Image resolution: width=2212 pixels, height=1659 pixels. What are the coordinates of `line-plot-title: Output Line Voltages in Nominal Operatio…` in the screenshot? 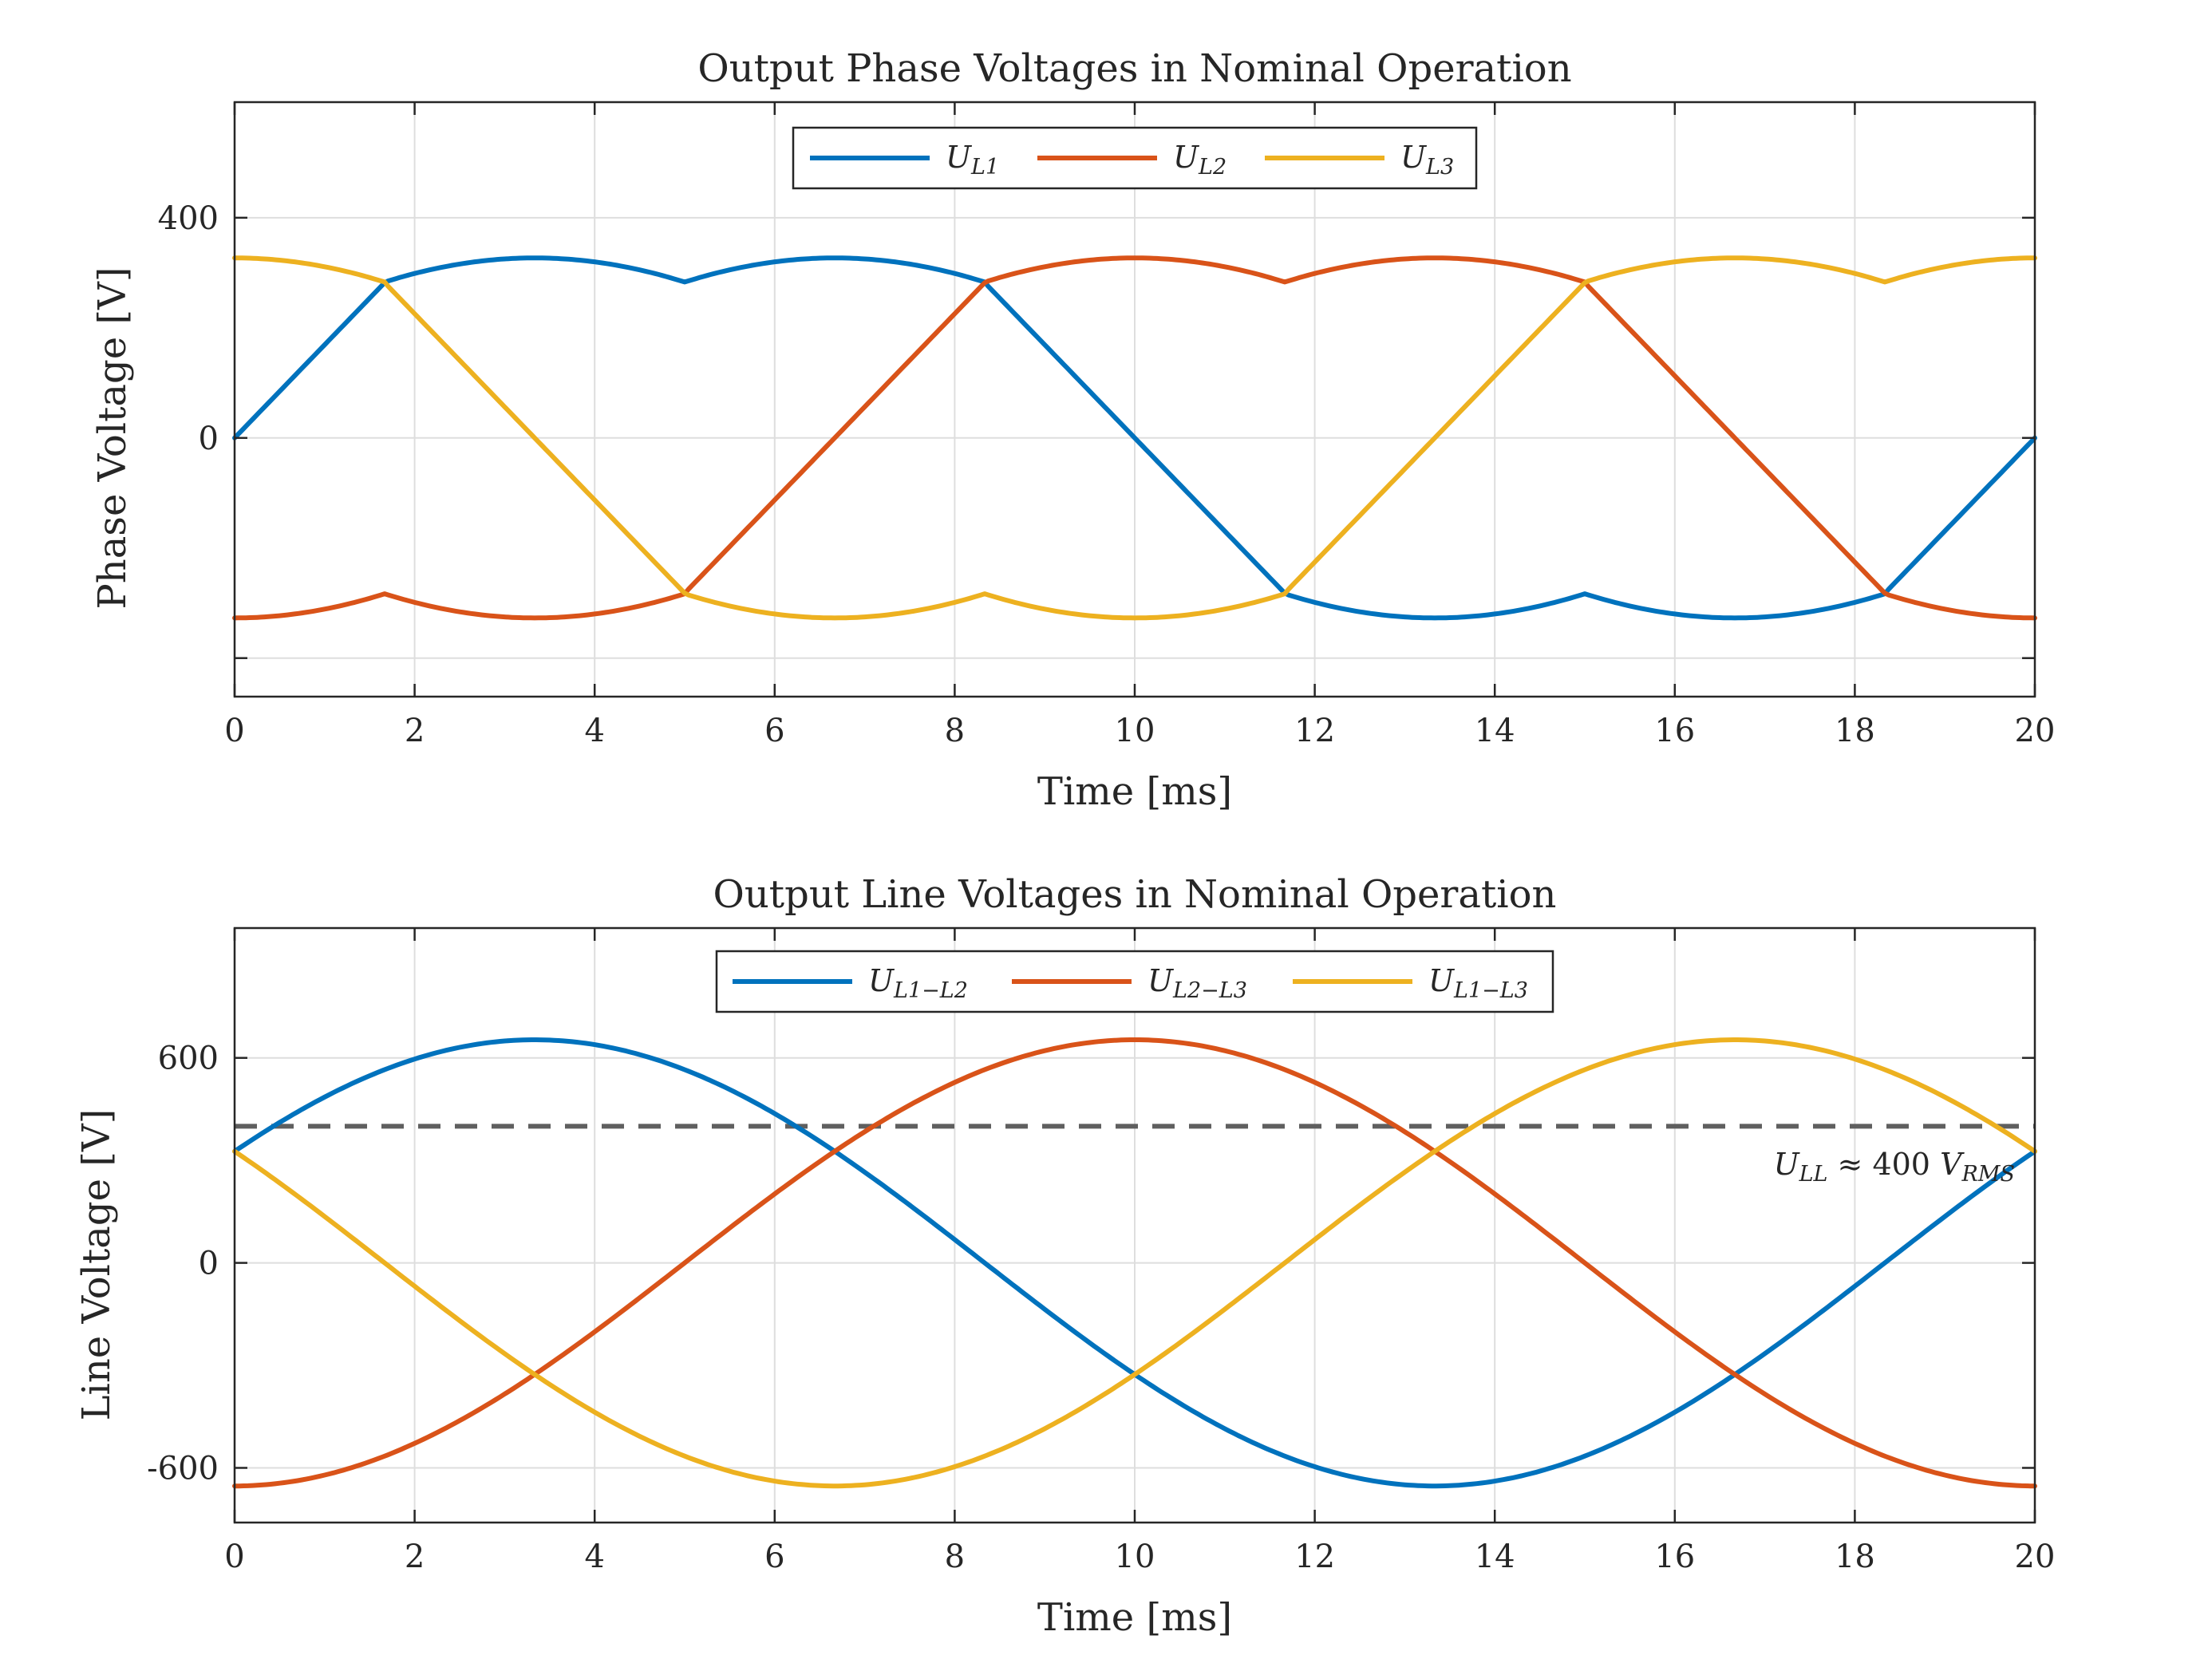 It's located at (1135, 895).